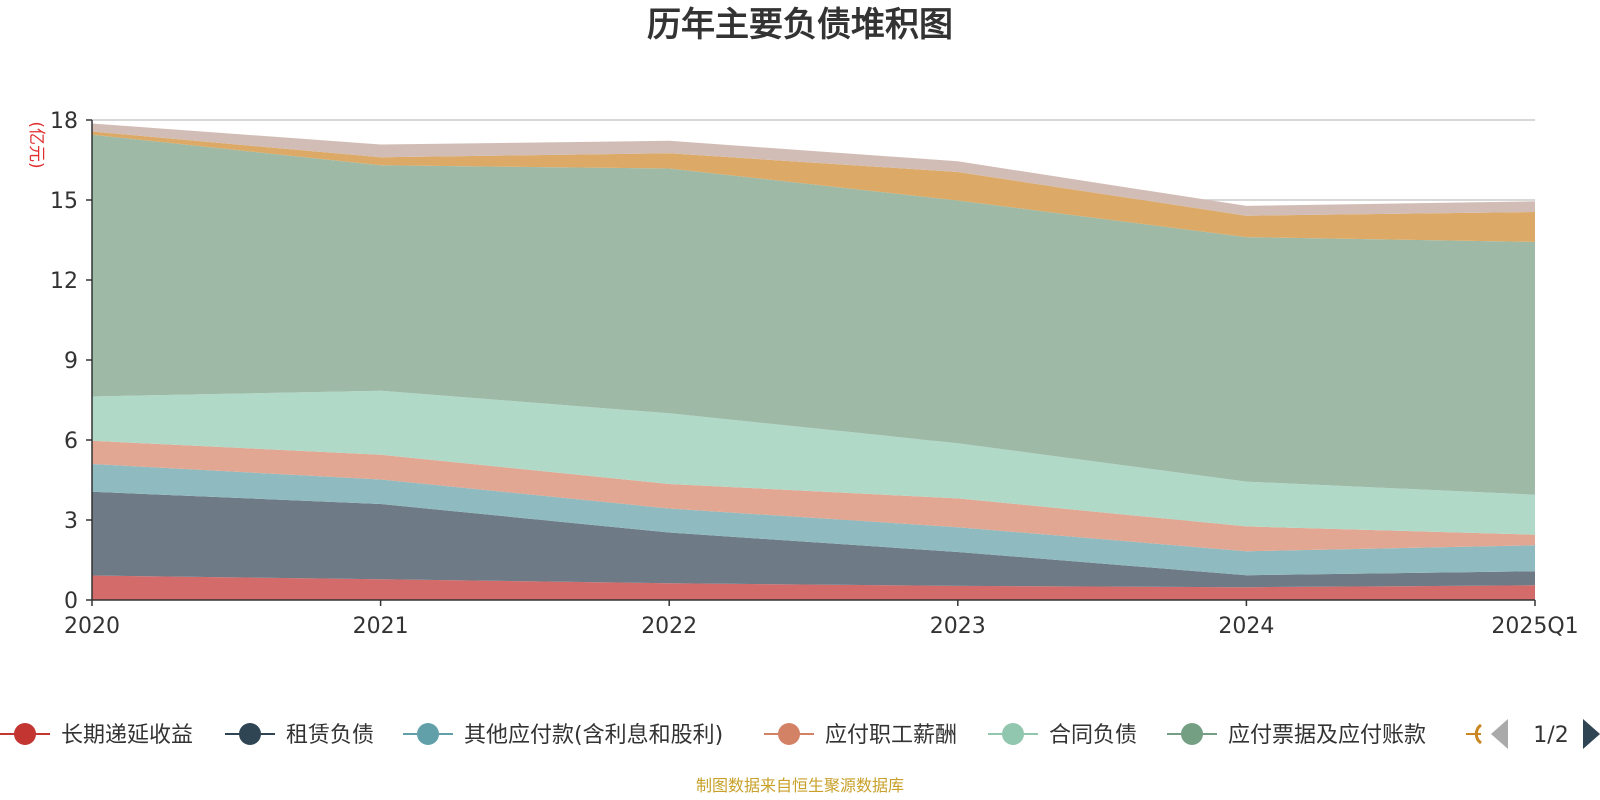 The width and height of the screenshot is (1600, 800). I want to click on y-tick-label: 18, so click(64, 121).